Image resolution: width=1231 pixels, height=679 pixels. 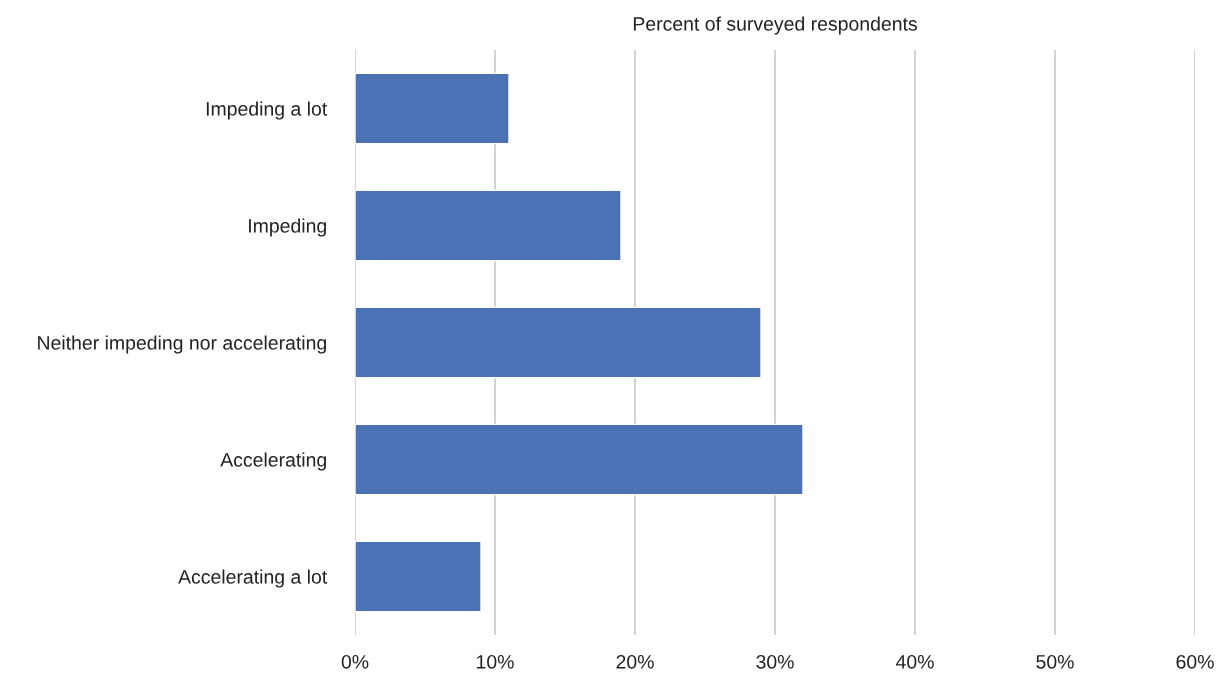 What do you see at coordinates (273, 461) in the screenshot?
I see `y-tick-label: Accelerating` at bounding box center [273, 461].